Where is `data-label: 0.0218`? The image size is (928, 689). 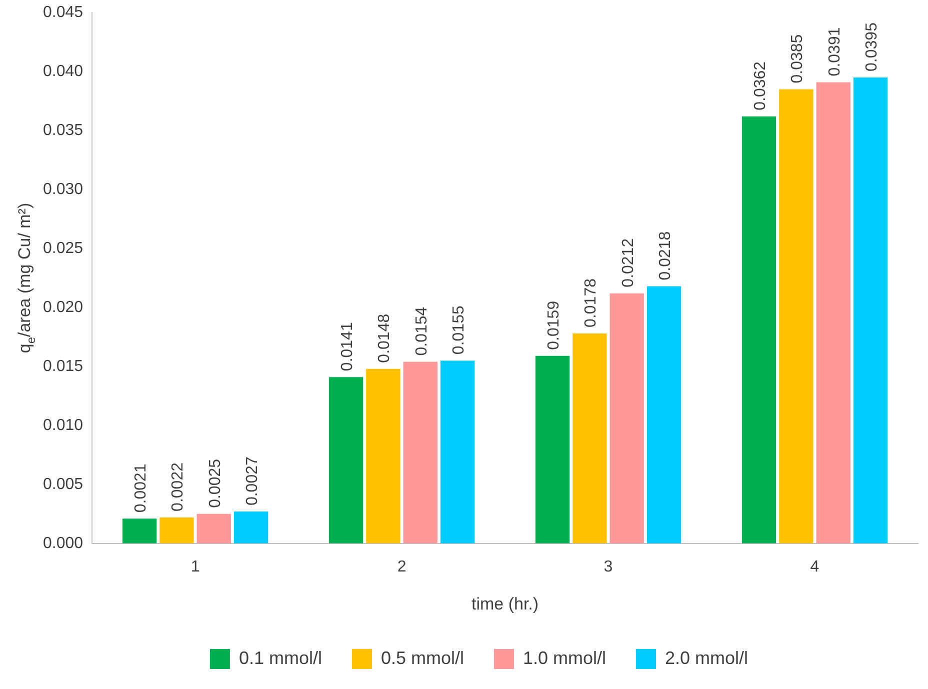
data-label: 0.0218 is located at coordinates (665, 255).